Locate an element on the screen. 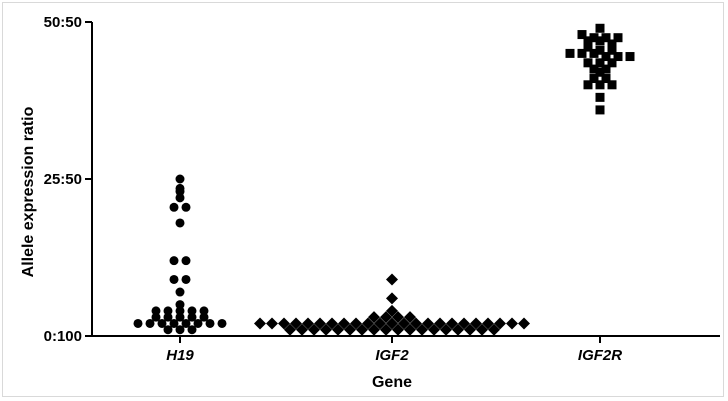 This screenshot has width=728, height=401. x-tick-label: IGF2 is located at coordinates (392, 355).